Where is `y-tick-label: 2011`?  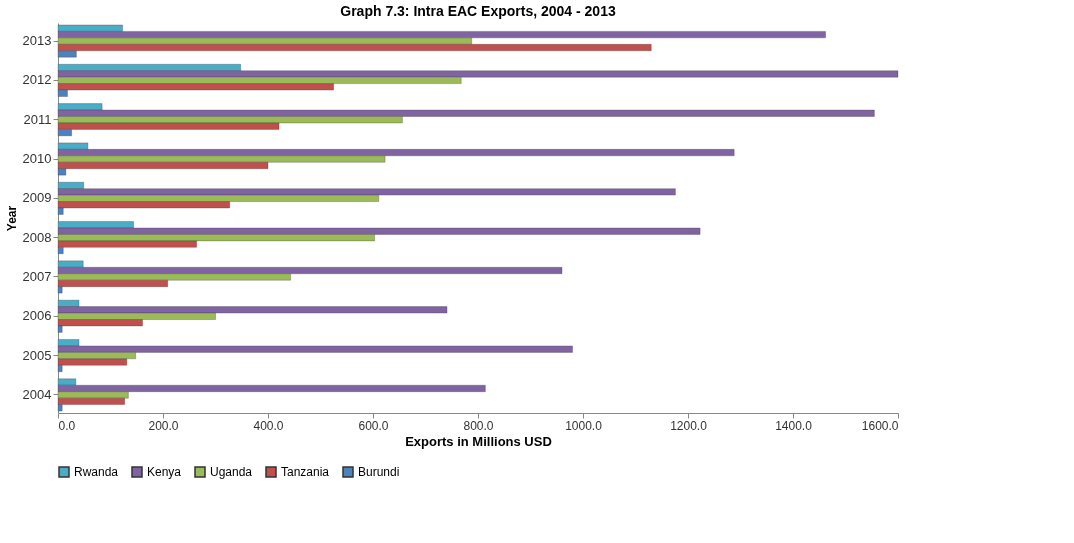 y-tick-label: 2011 is located at coordinates (37, 119).